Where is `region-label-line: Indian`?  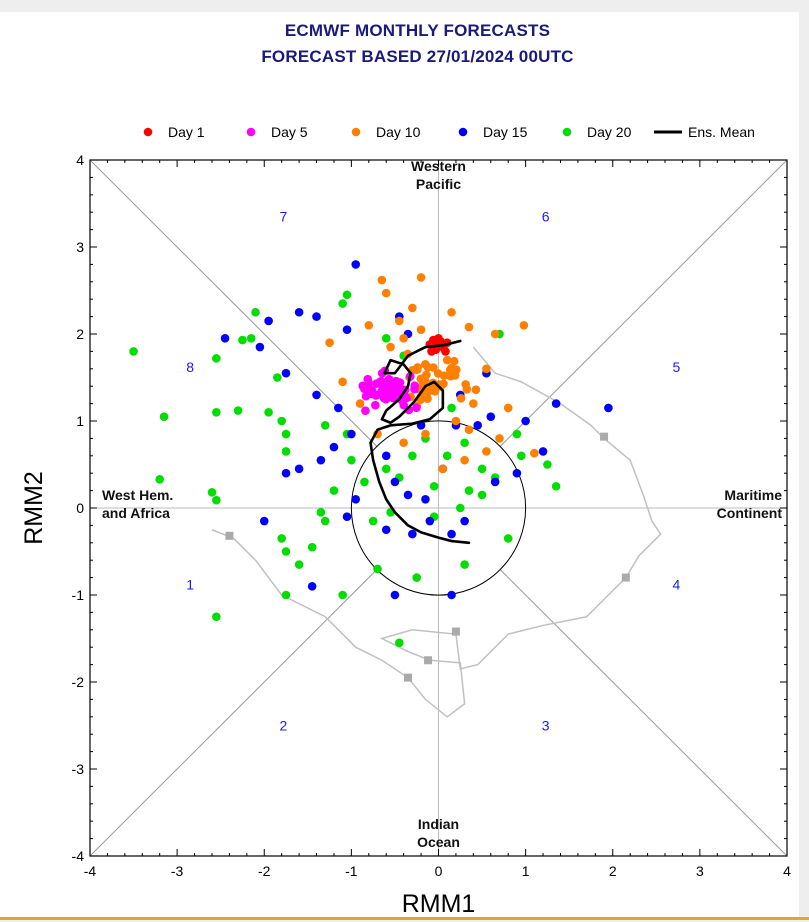
region-label-line: Indian is located at coordinates (438, 824).